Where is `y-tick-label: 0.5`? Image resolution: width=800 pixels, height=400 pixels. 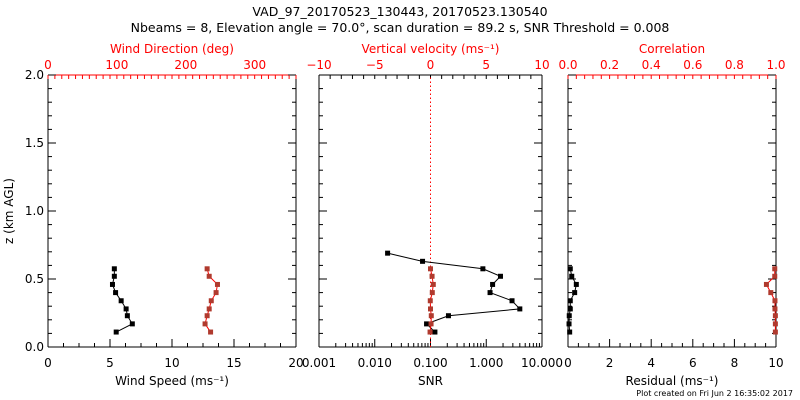 y-tick-label: 0.5 is located at coordinates (34, 279).